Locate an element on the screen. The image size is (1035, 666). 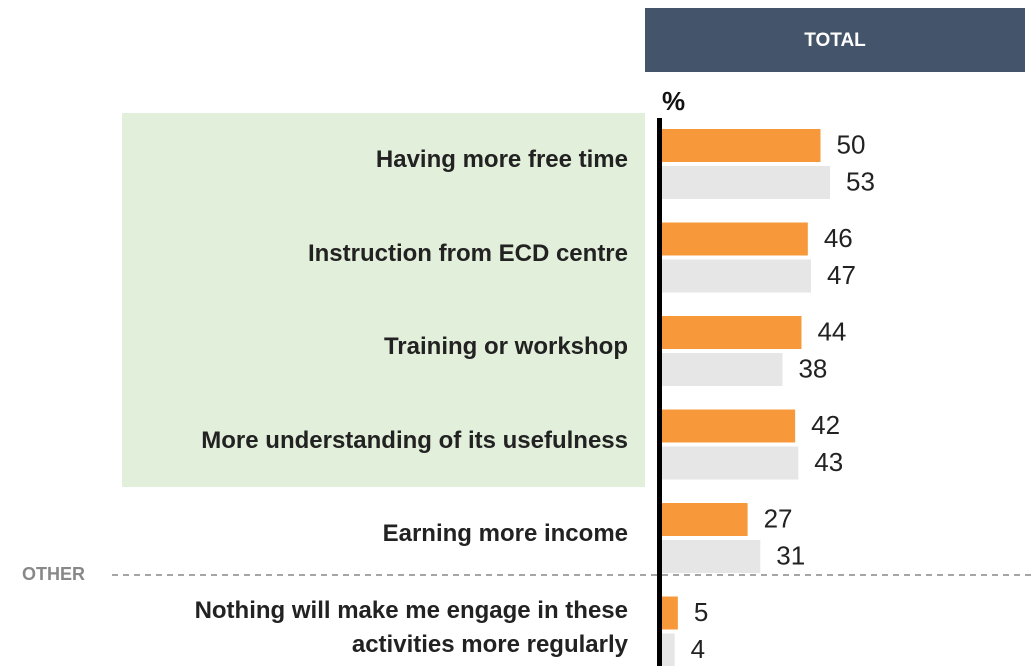
axis-line is located at coordinates (659, 392).